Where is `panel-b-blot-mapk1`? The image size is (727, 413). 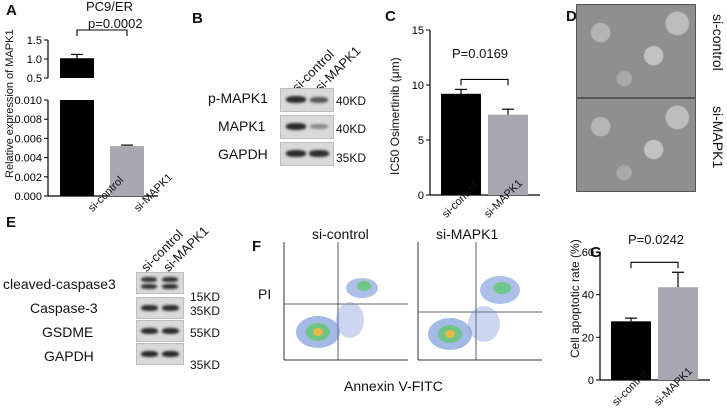
panel-b-blot-mapk1 is located at coordinates (307, 127).